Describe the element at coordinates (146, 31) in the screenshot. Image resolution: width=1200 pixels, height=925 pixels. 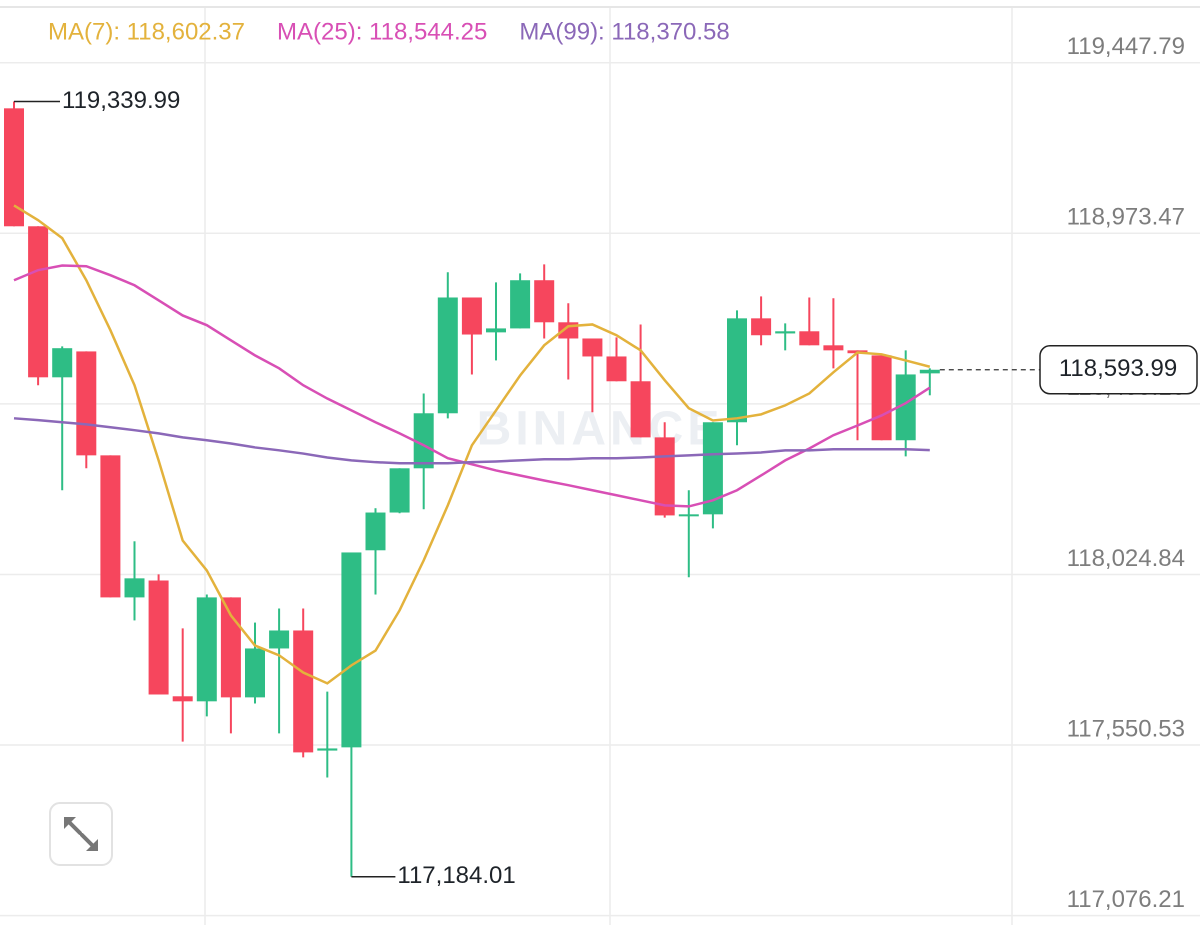
I see `legend-entry: MA(7): 118,602.37` at that location.